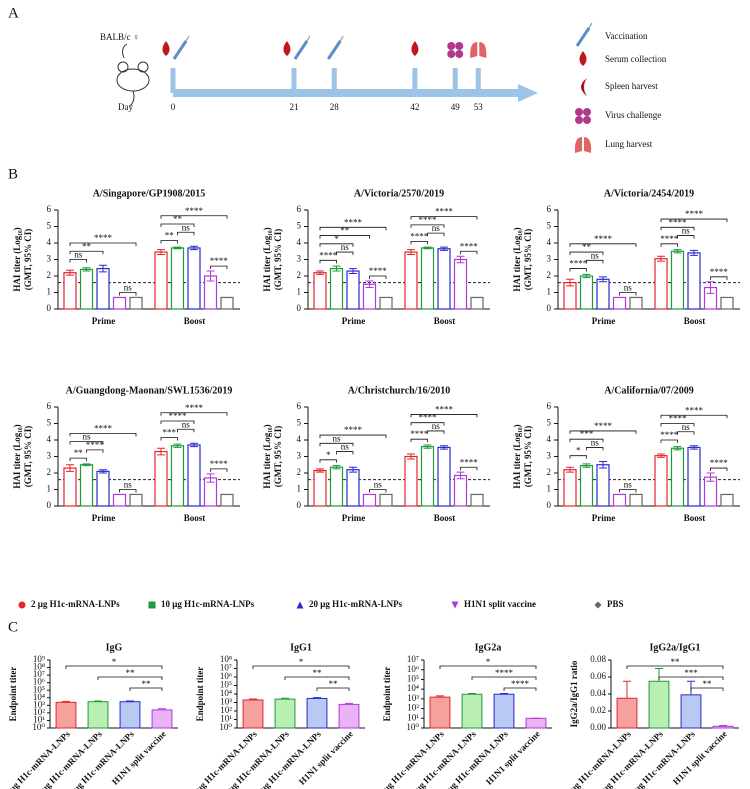 This screenshot has width=750, height=789. Describe the element at coordinates (39, 720) in the screenshot. I see `y-tick-label: 10¹` at that location.